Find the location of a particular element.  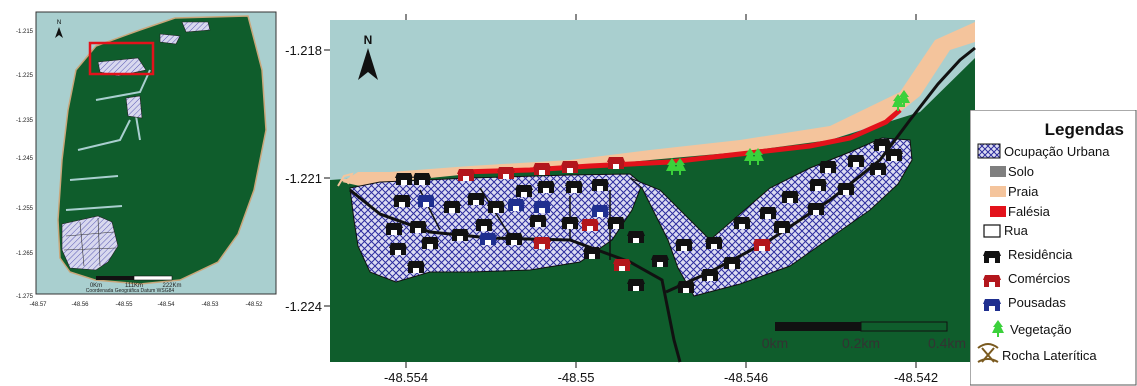

house-black-icon is located at coordinates (992, 257).